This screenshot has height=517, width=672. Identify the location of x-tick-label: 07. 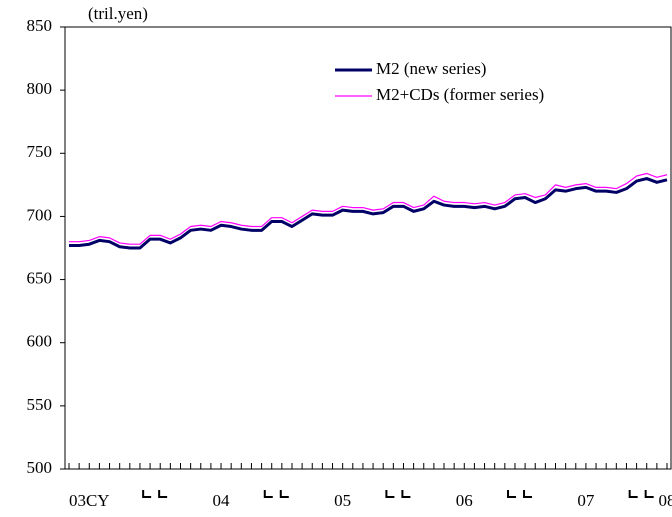
(586, 500).